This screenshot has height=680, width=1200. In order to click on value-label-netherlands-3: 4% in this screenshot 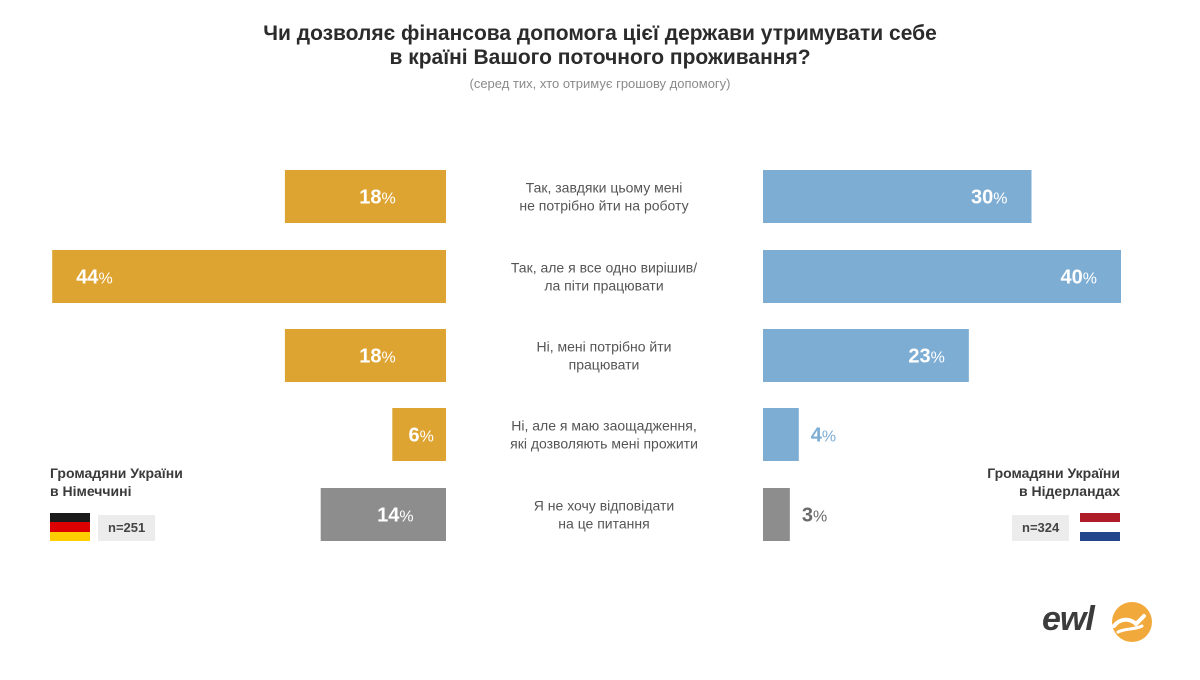, I will do `click(823, 436)`.